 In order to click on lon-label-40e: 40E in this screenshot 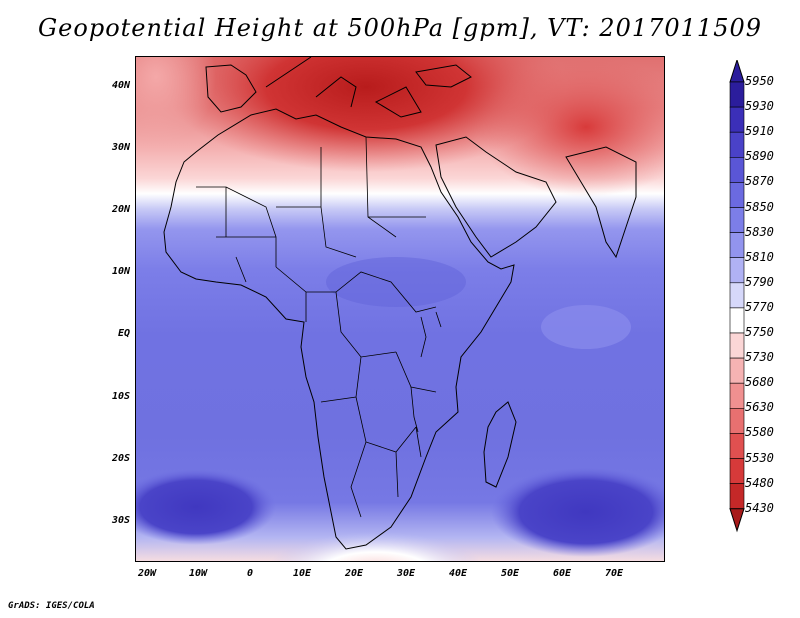, I will do `click(458, 573)`.